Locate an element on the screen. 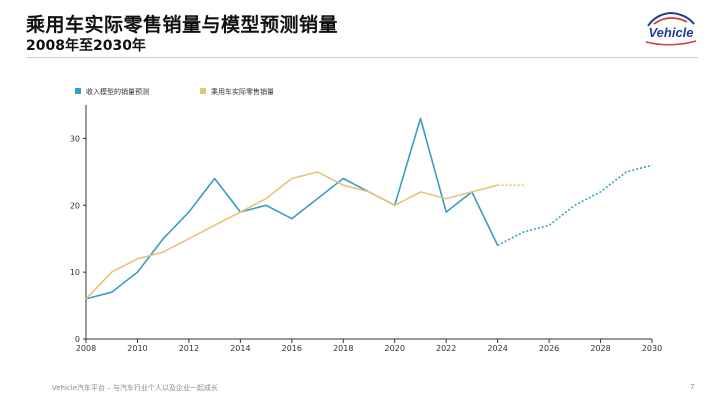 The image size is (720, 404). y-tick-label: 0 is located at coordinates (77, 339).